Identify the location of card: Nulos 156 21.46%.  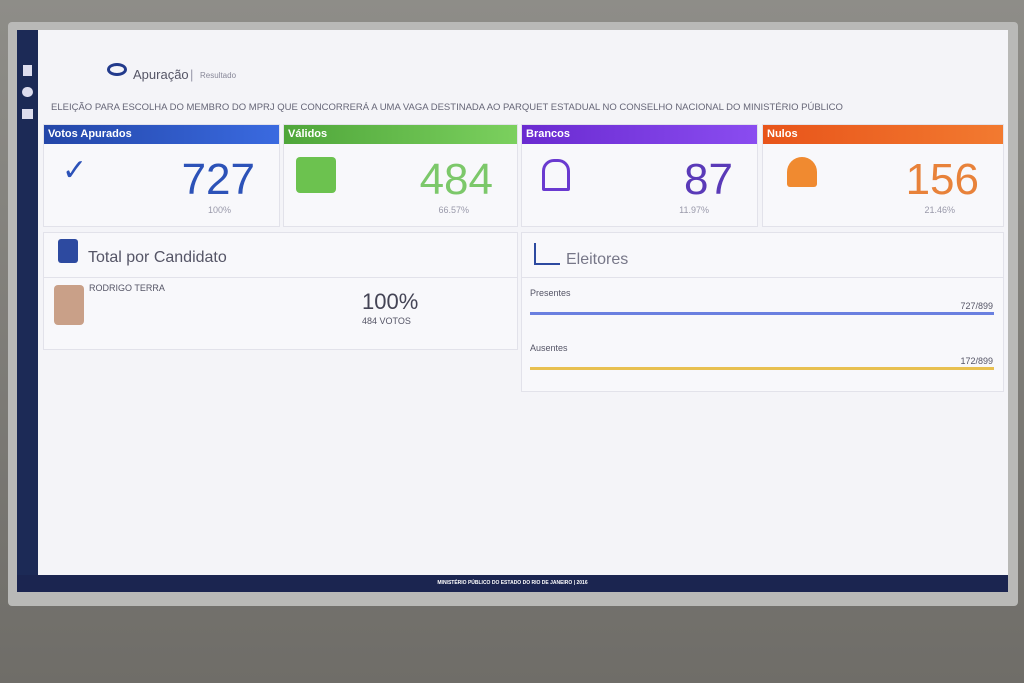
(883, 175).